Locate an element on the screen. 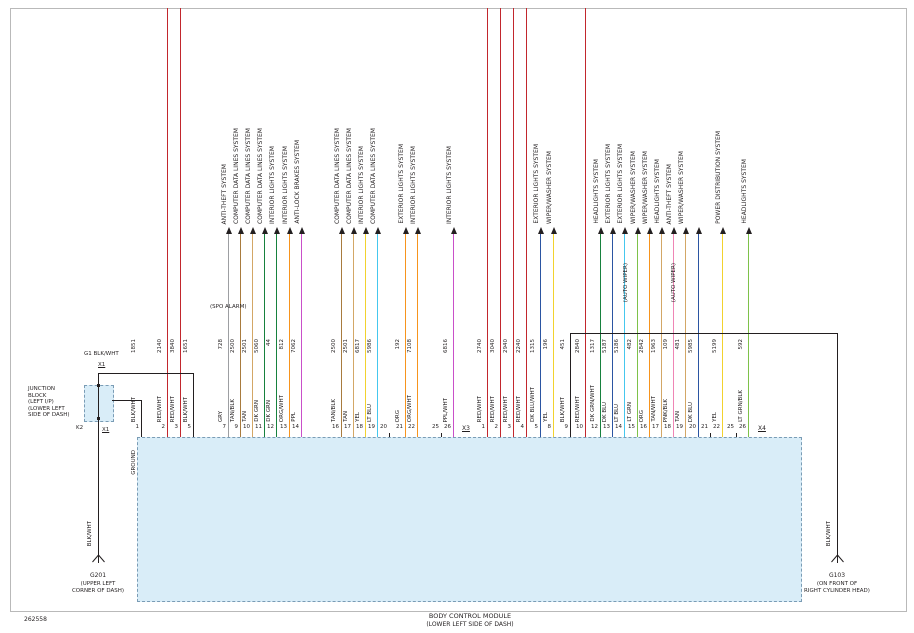  wire-circuit-label: 109 is located at coordinates (666, 344).